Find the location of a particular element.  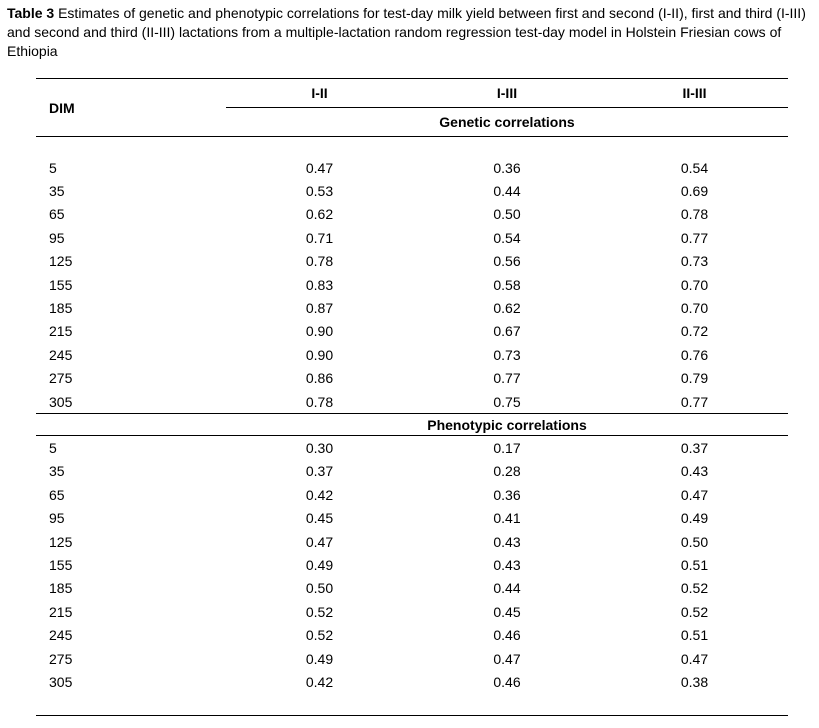

table-row: 155 0.83 0.58 0.70 is located at coordinates (412, 284).